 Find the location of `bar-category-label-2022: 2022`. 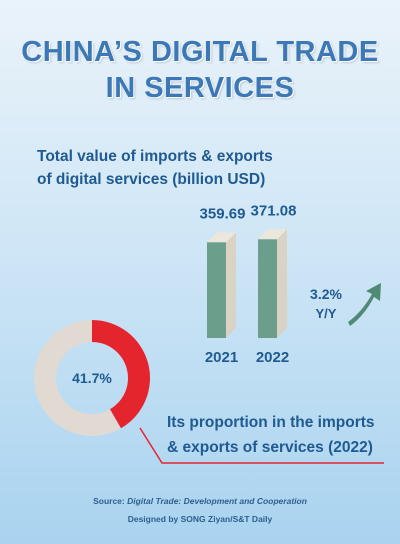

bar-category-label-2022: 2022 is located at coordinates (272, 357).